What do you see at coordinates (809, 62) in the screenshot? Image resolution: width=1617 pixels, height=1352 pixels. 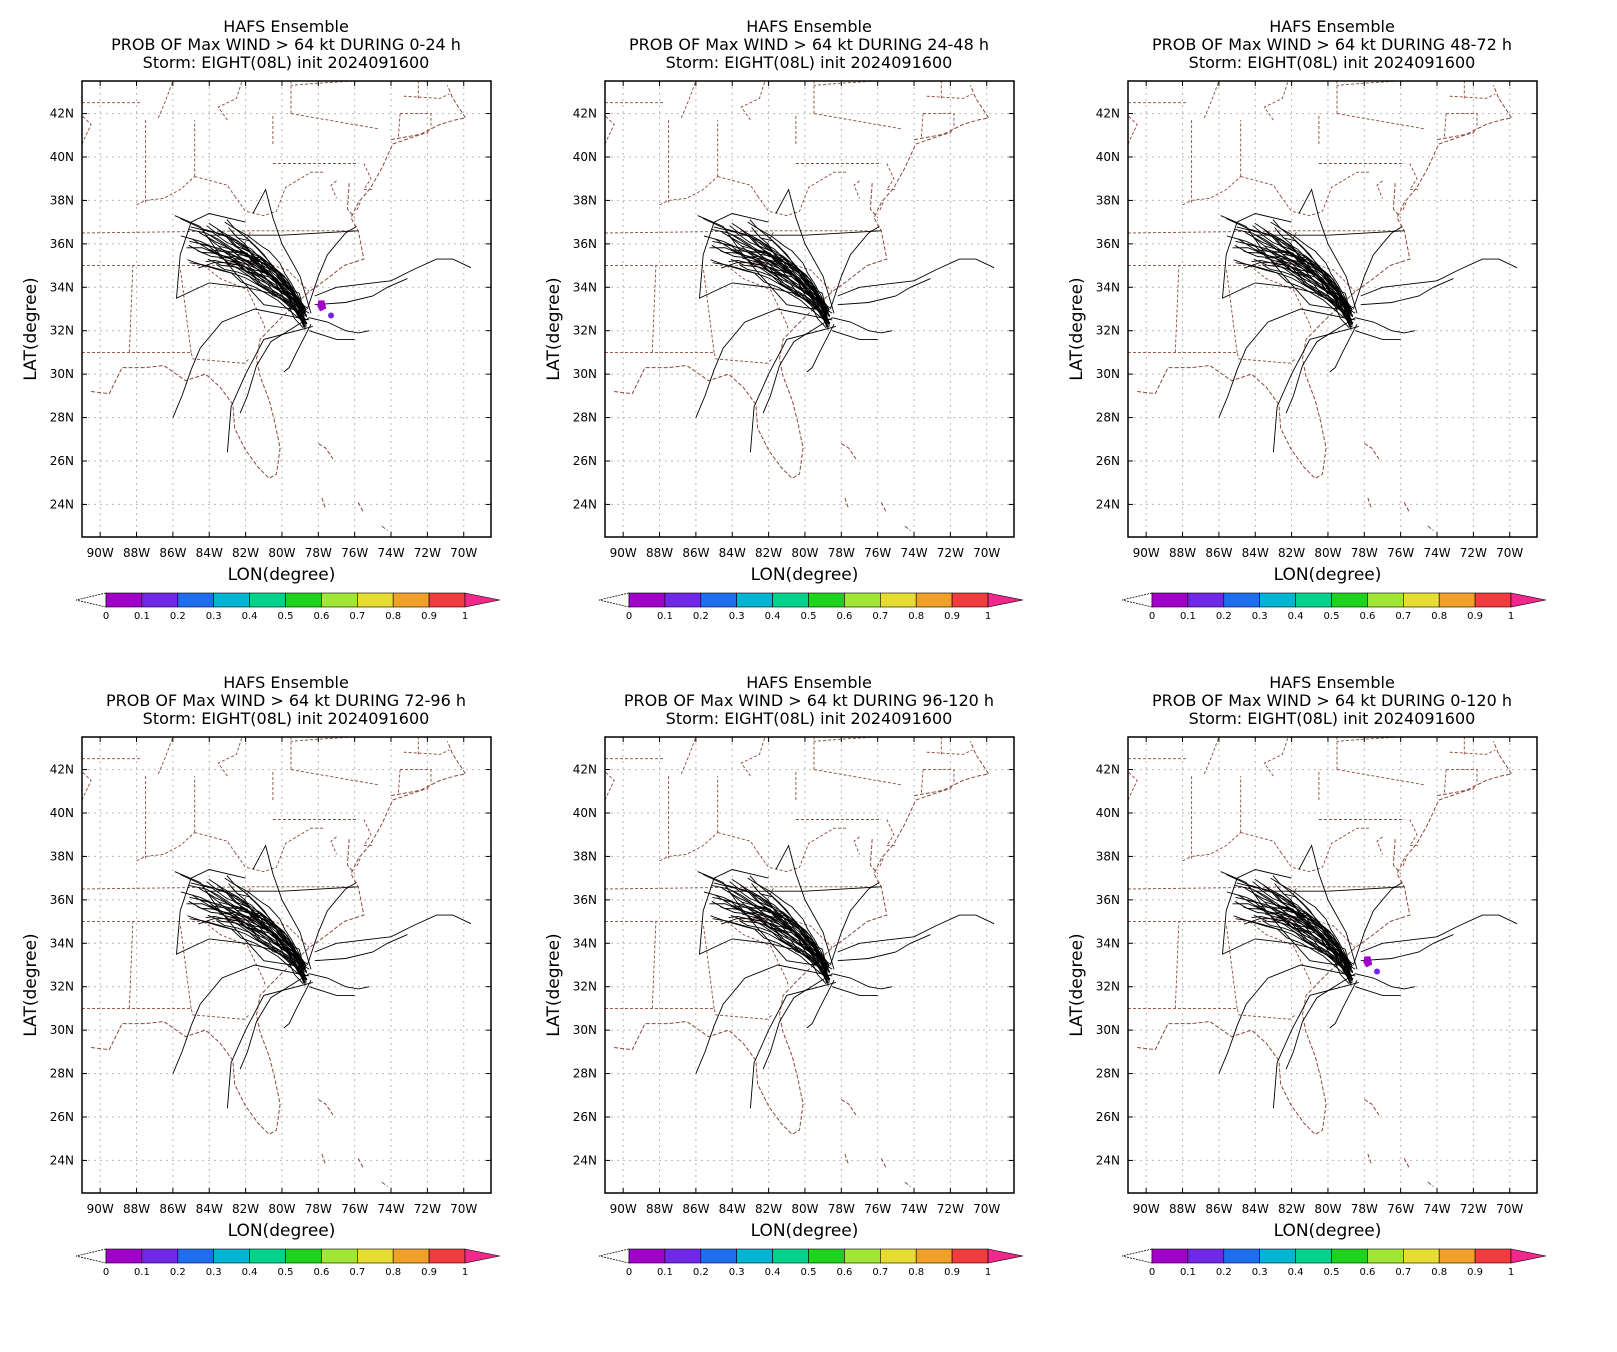 I see `panel-storm-line: Storm: EIGHT(08L) init 2024091600` at bounding box center [809, 62].